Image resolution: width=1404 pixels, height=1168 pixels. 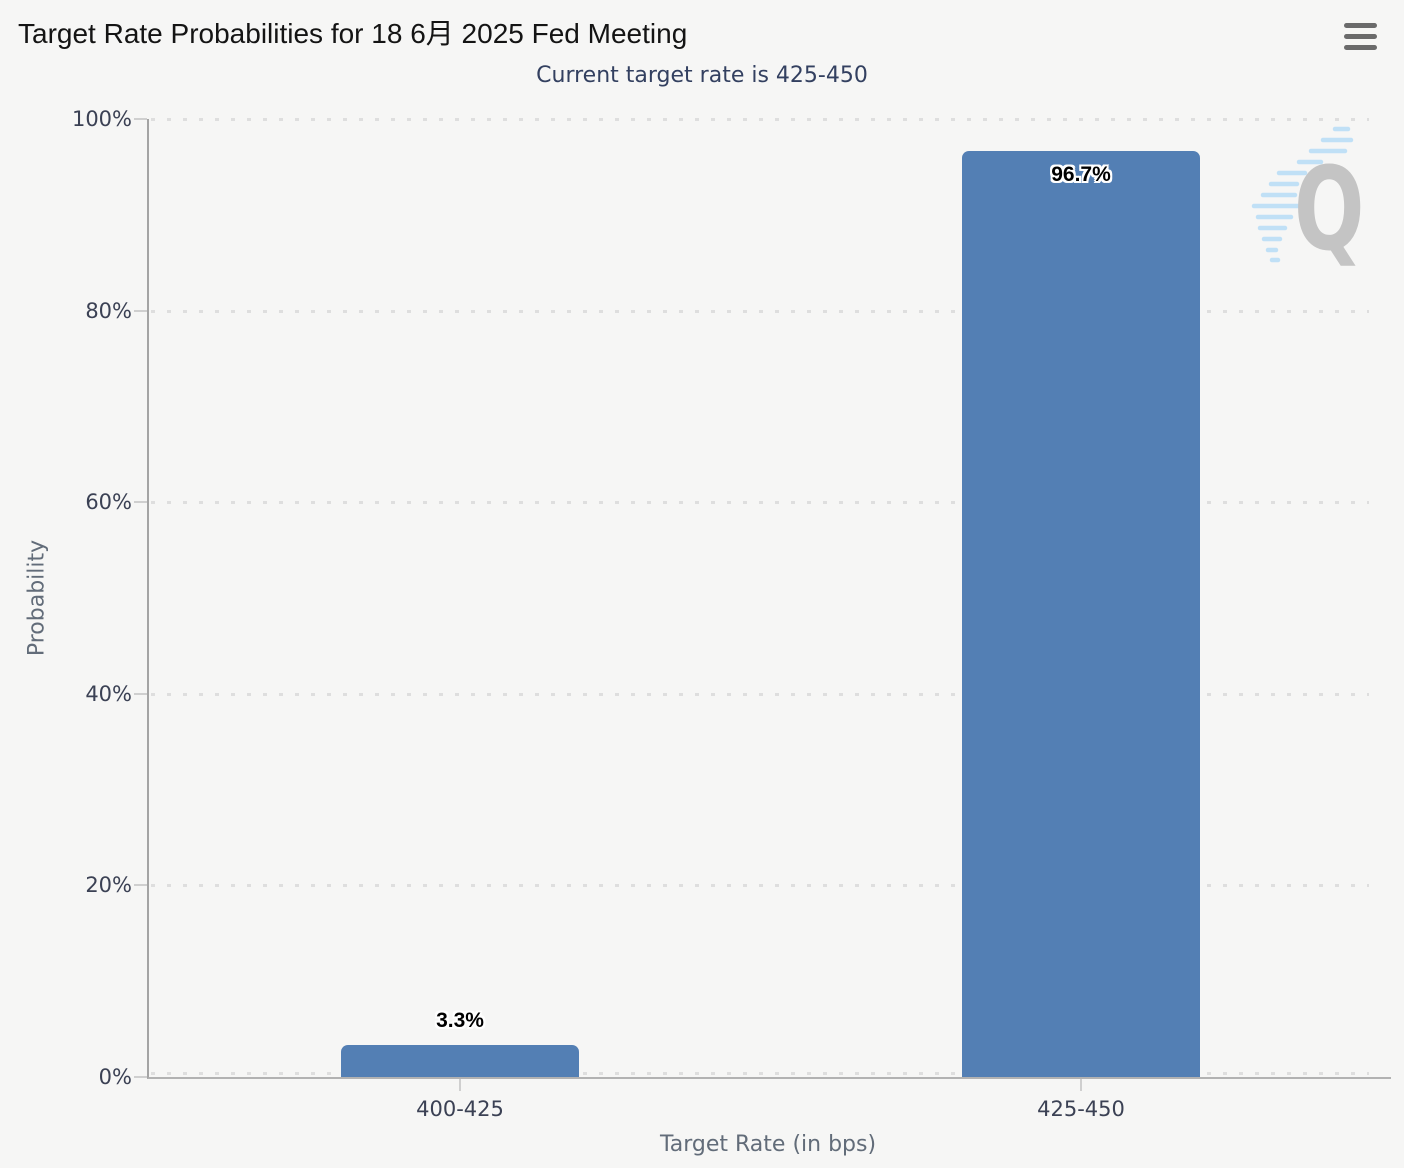 I want to click on chart-subtitle: Current target rate is 425-450, so click(x=702, y=75).